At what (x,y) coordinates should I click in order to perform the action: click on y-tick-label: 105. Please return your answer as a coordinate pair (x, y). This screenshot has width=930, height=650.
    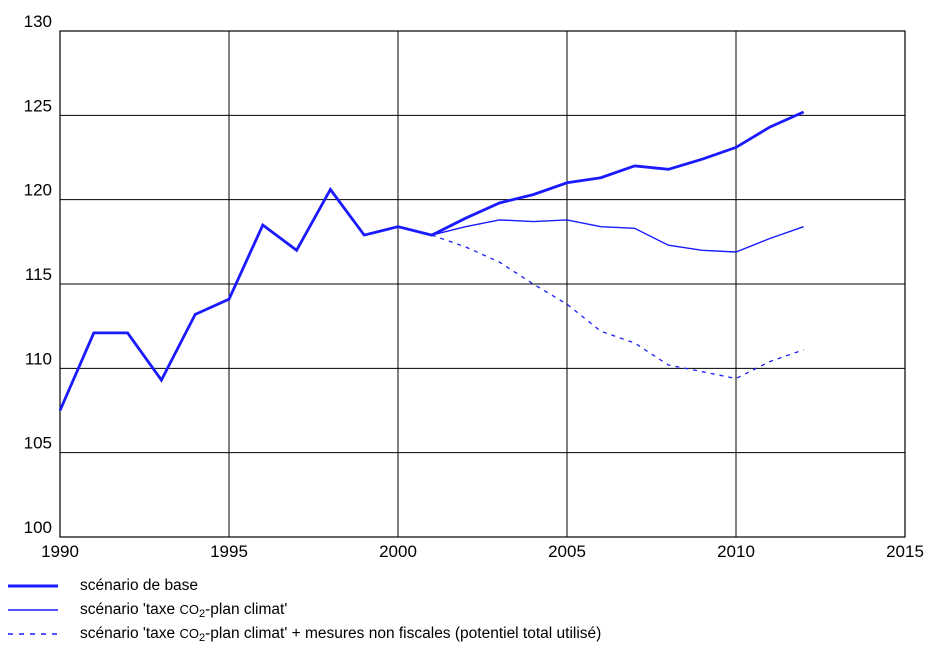
    Looking at the image, I should click on (38, 443).